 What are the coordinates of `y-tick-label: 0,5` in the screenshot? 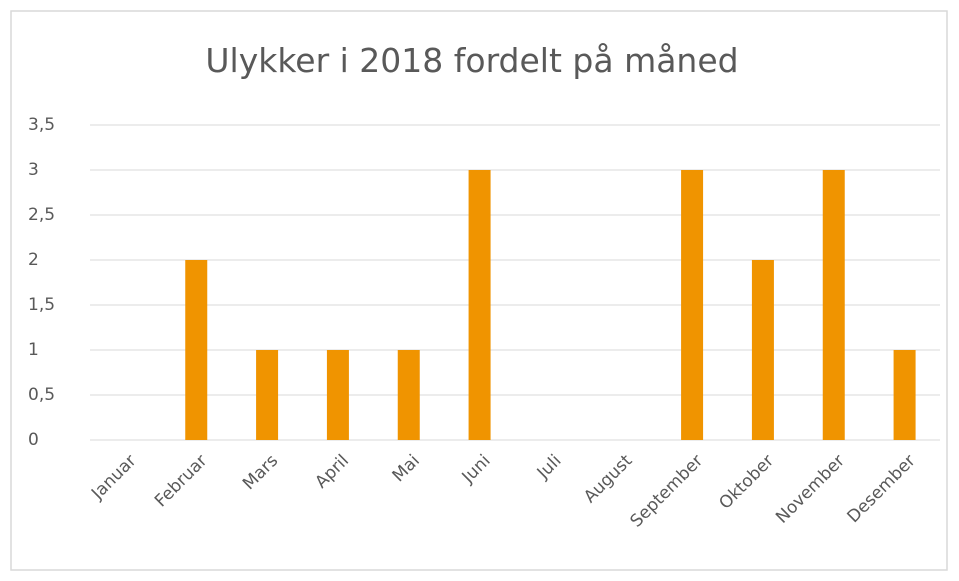 It's located at (41, 395).